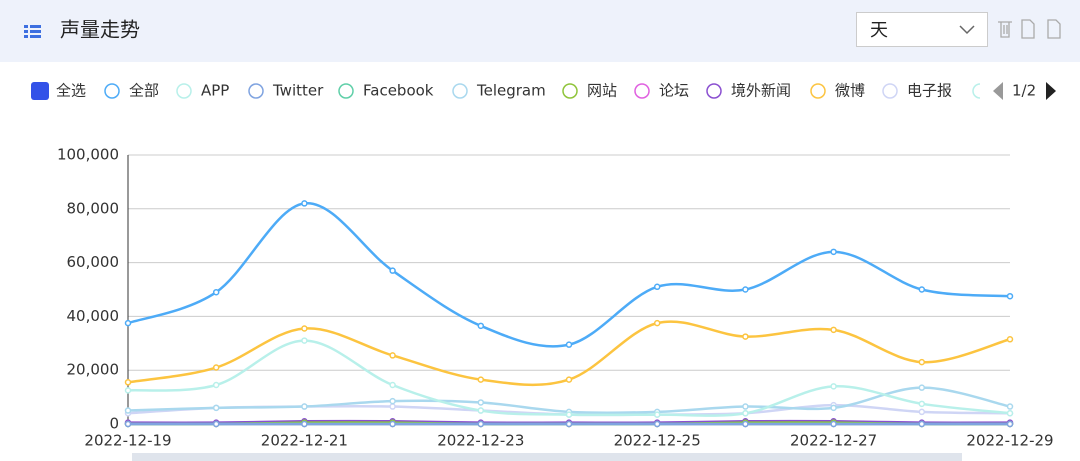  I want to click on line, so click(569, 353).